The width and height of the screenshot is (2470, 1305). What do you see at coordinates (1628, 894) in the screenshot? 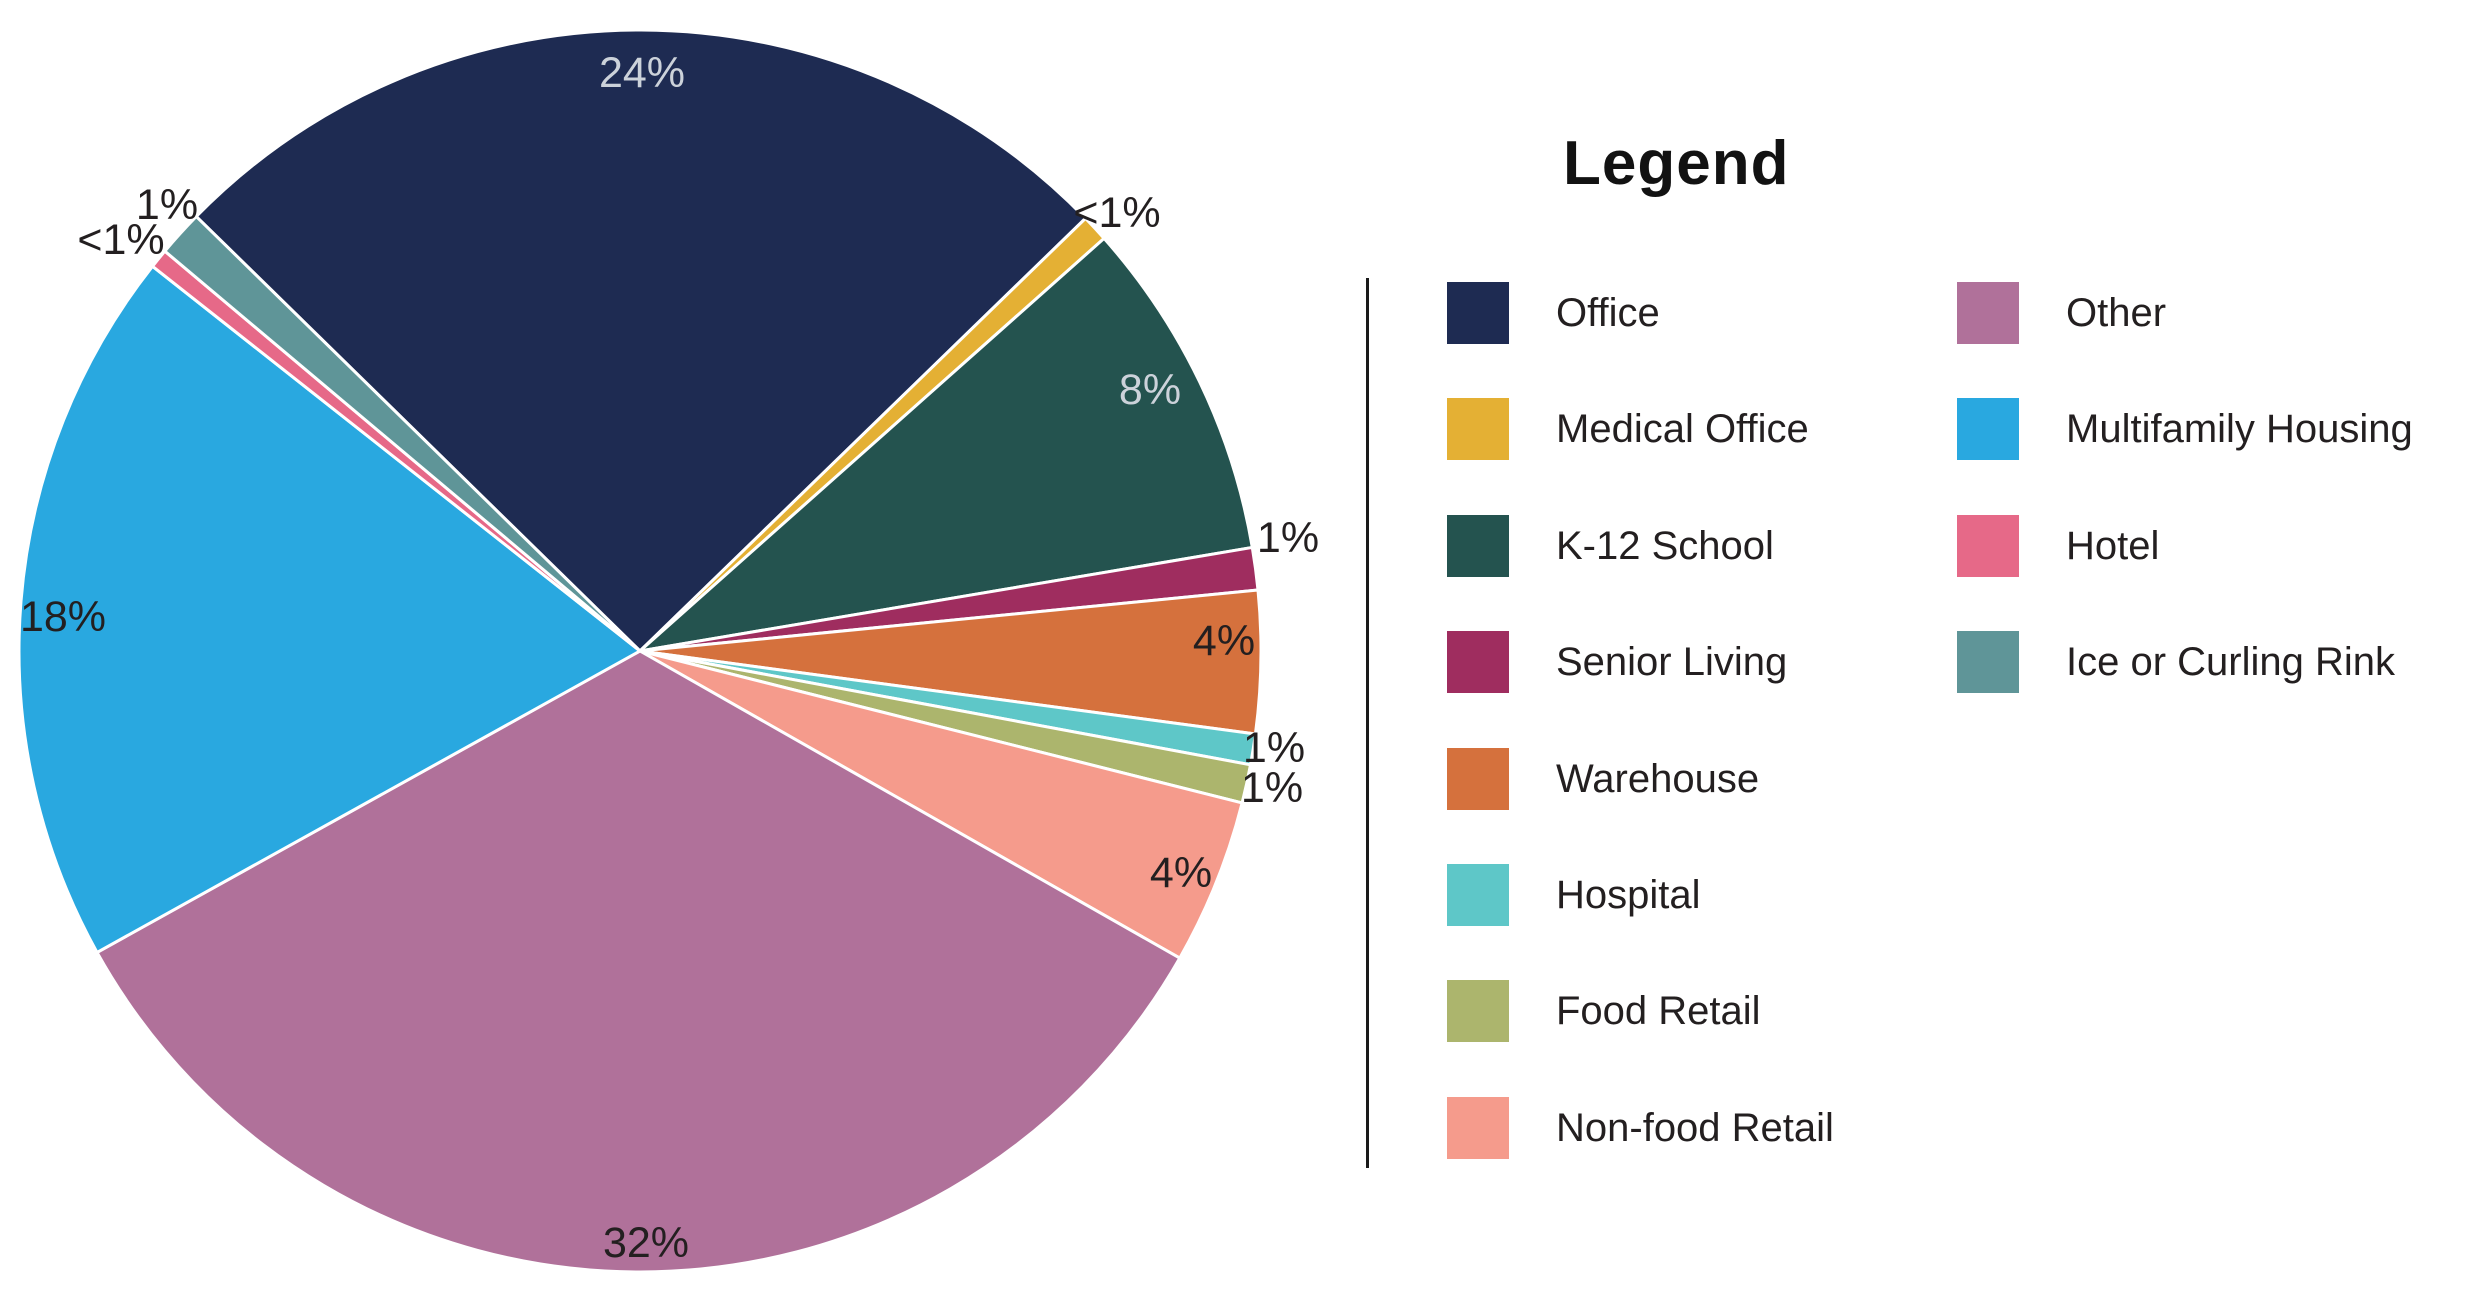
I see `legend-label-hospital: Hospital` at bounding box center [1628, 894].